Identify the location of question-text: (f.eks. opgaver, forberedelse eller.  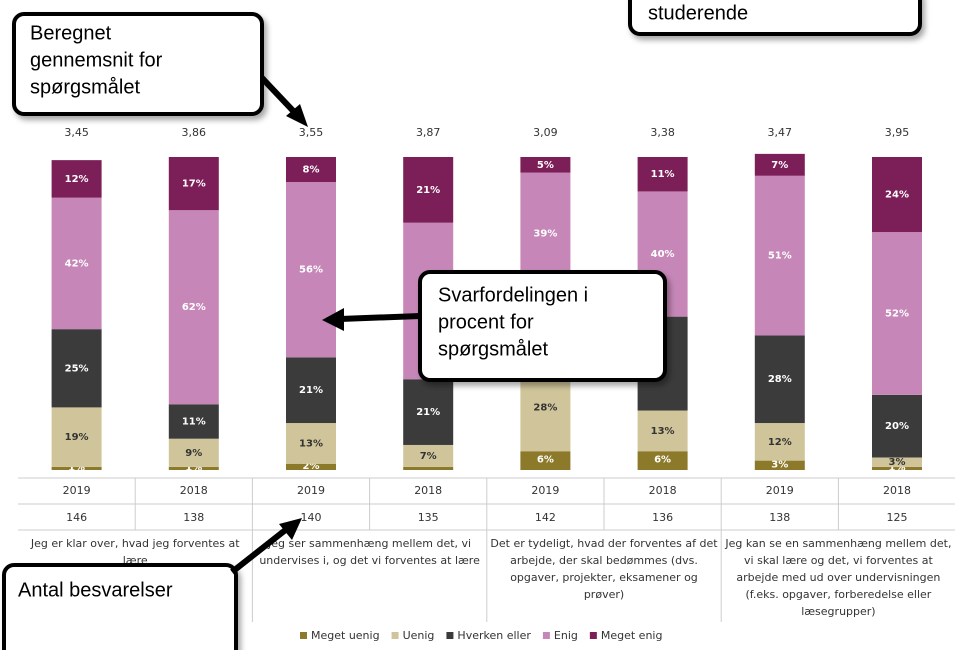
(838, 594).